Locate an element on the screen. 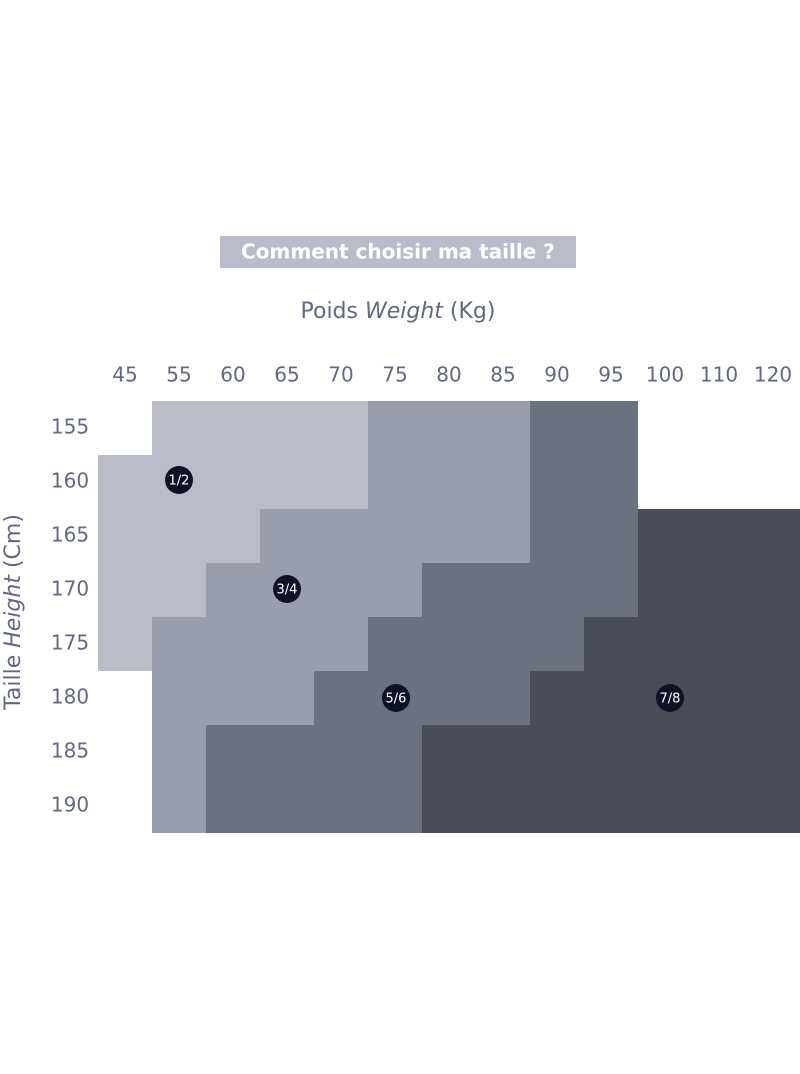  x-tick-label: 120 is located at coordinates (773, 375).